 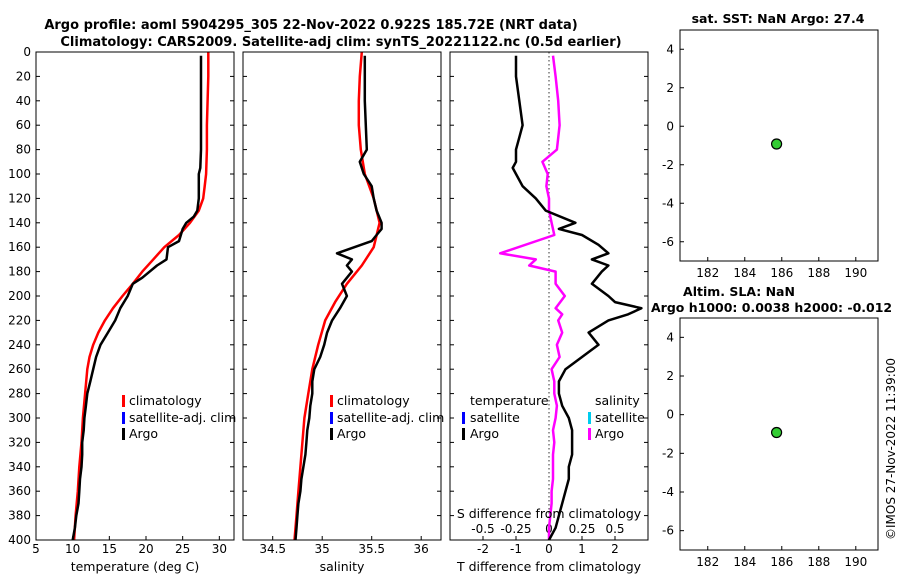 I want to click on temperature-difference-argo-line, so click(x=577, y=298).